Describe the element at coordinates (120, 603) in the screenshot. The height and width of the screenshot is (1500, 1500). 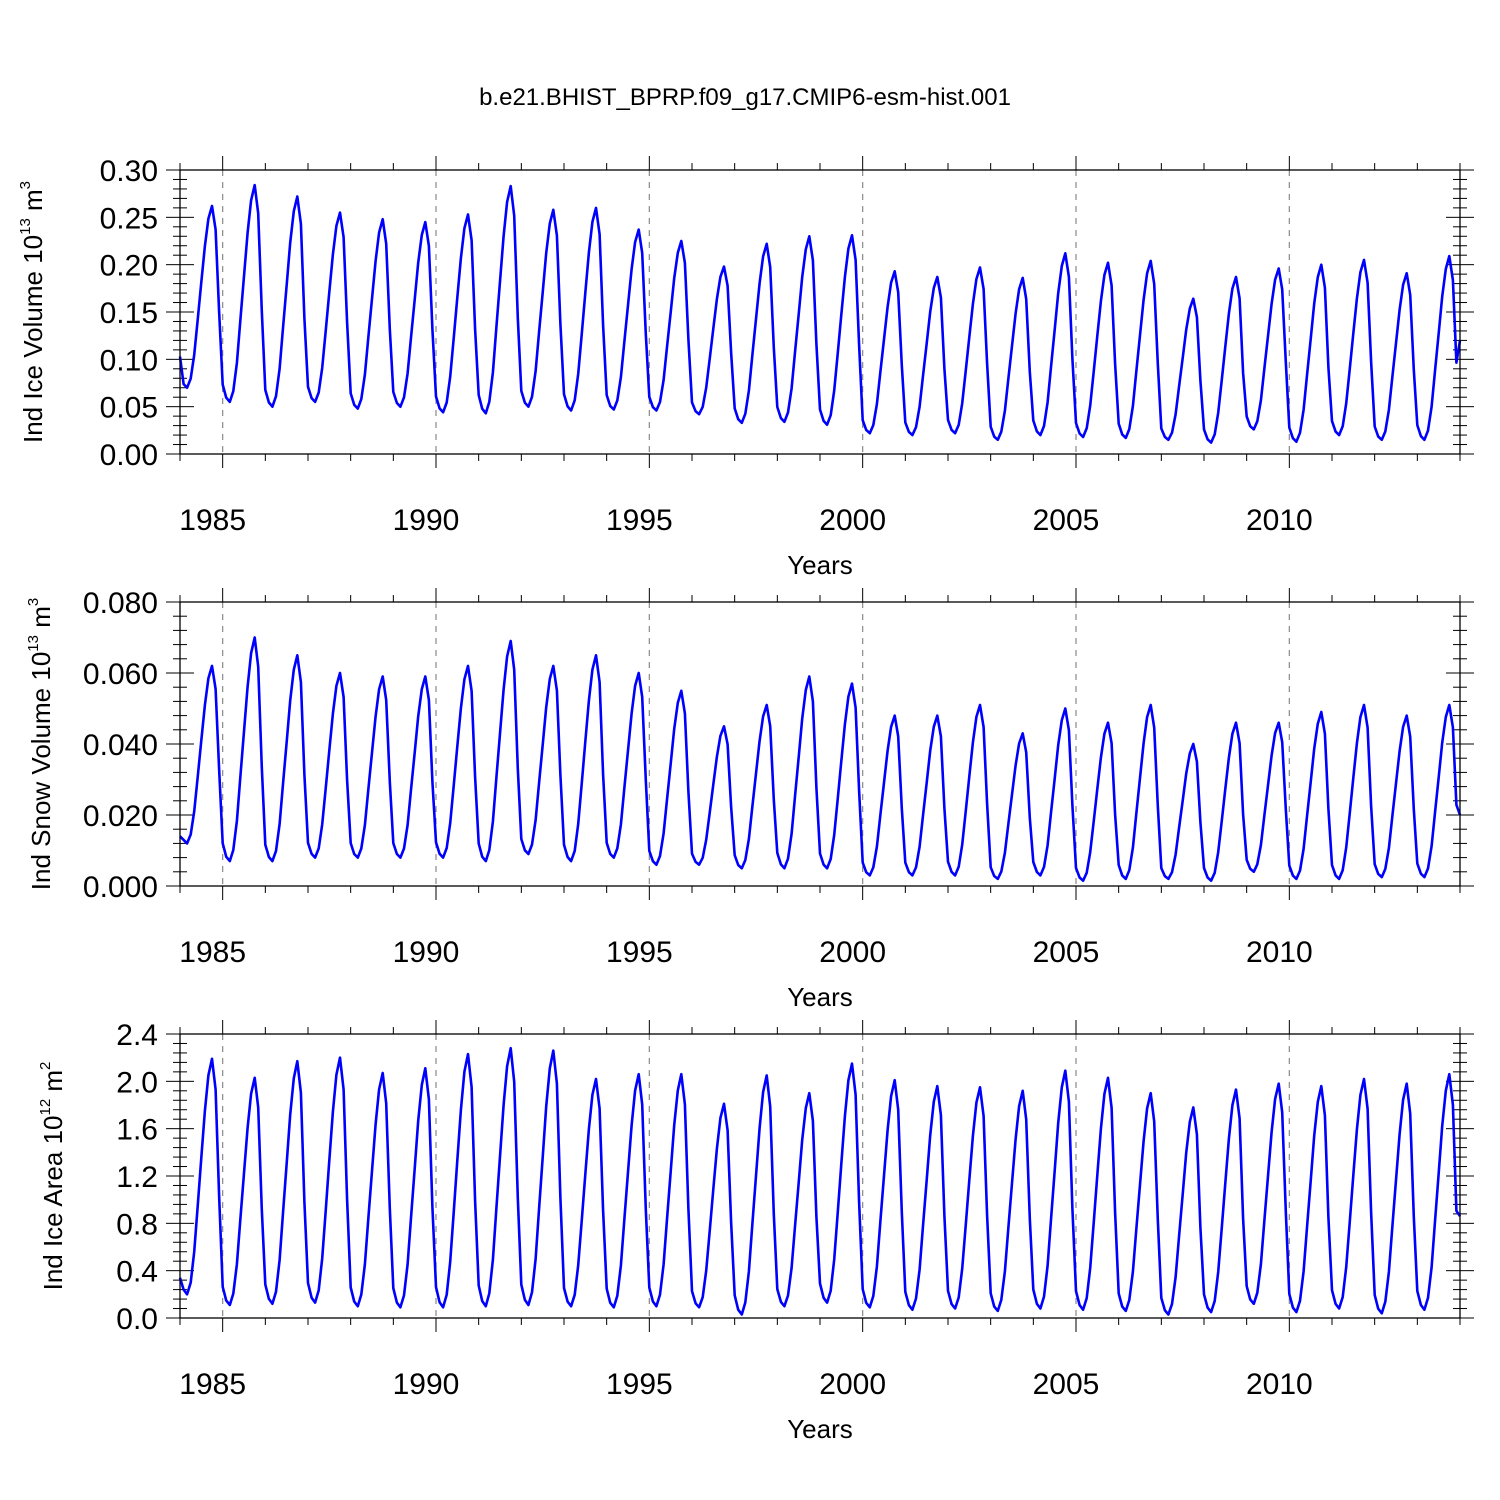
I see `y-tick-label: 0.080` at that location.